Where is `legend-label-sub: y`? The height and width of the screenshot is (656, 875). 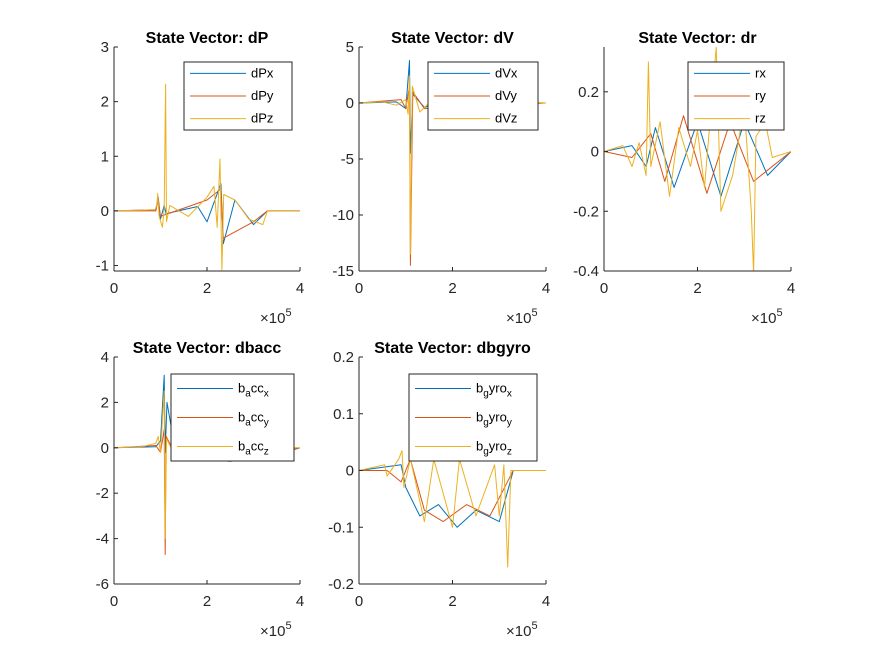 legend-label-sub: y is located at coordinates (266, 423).